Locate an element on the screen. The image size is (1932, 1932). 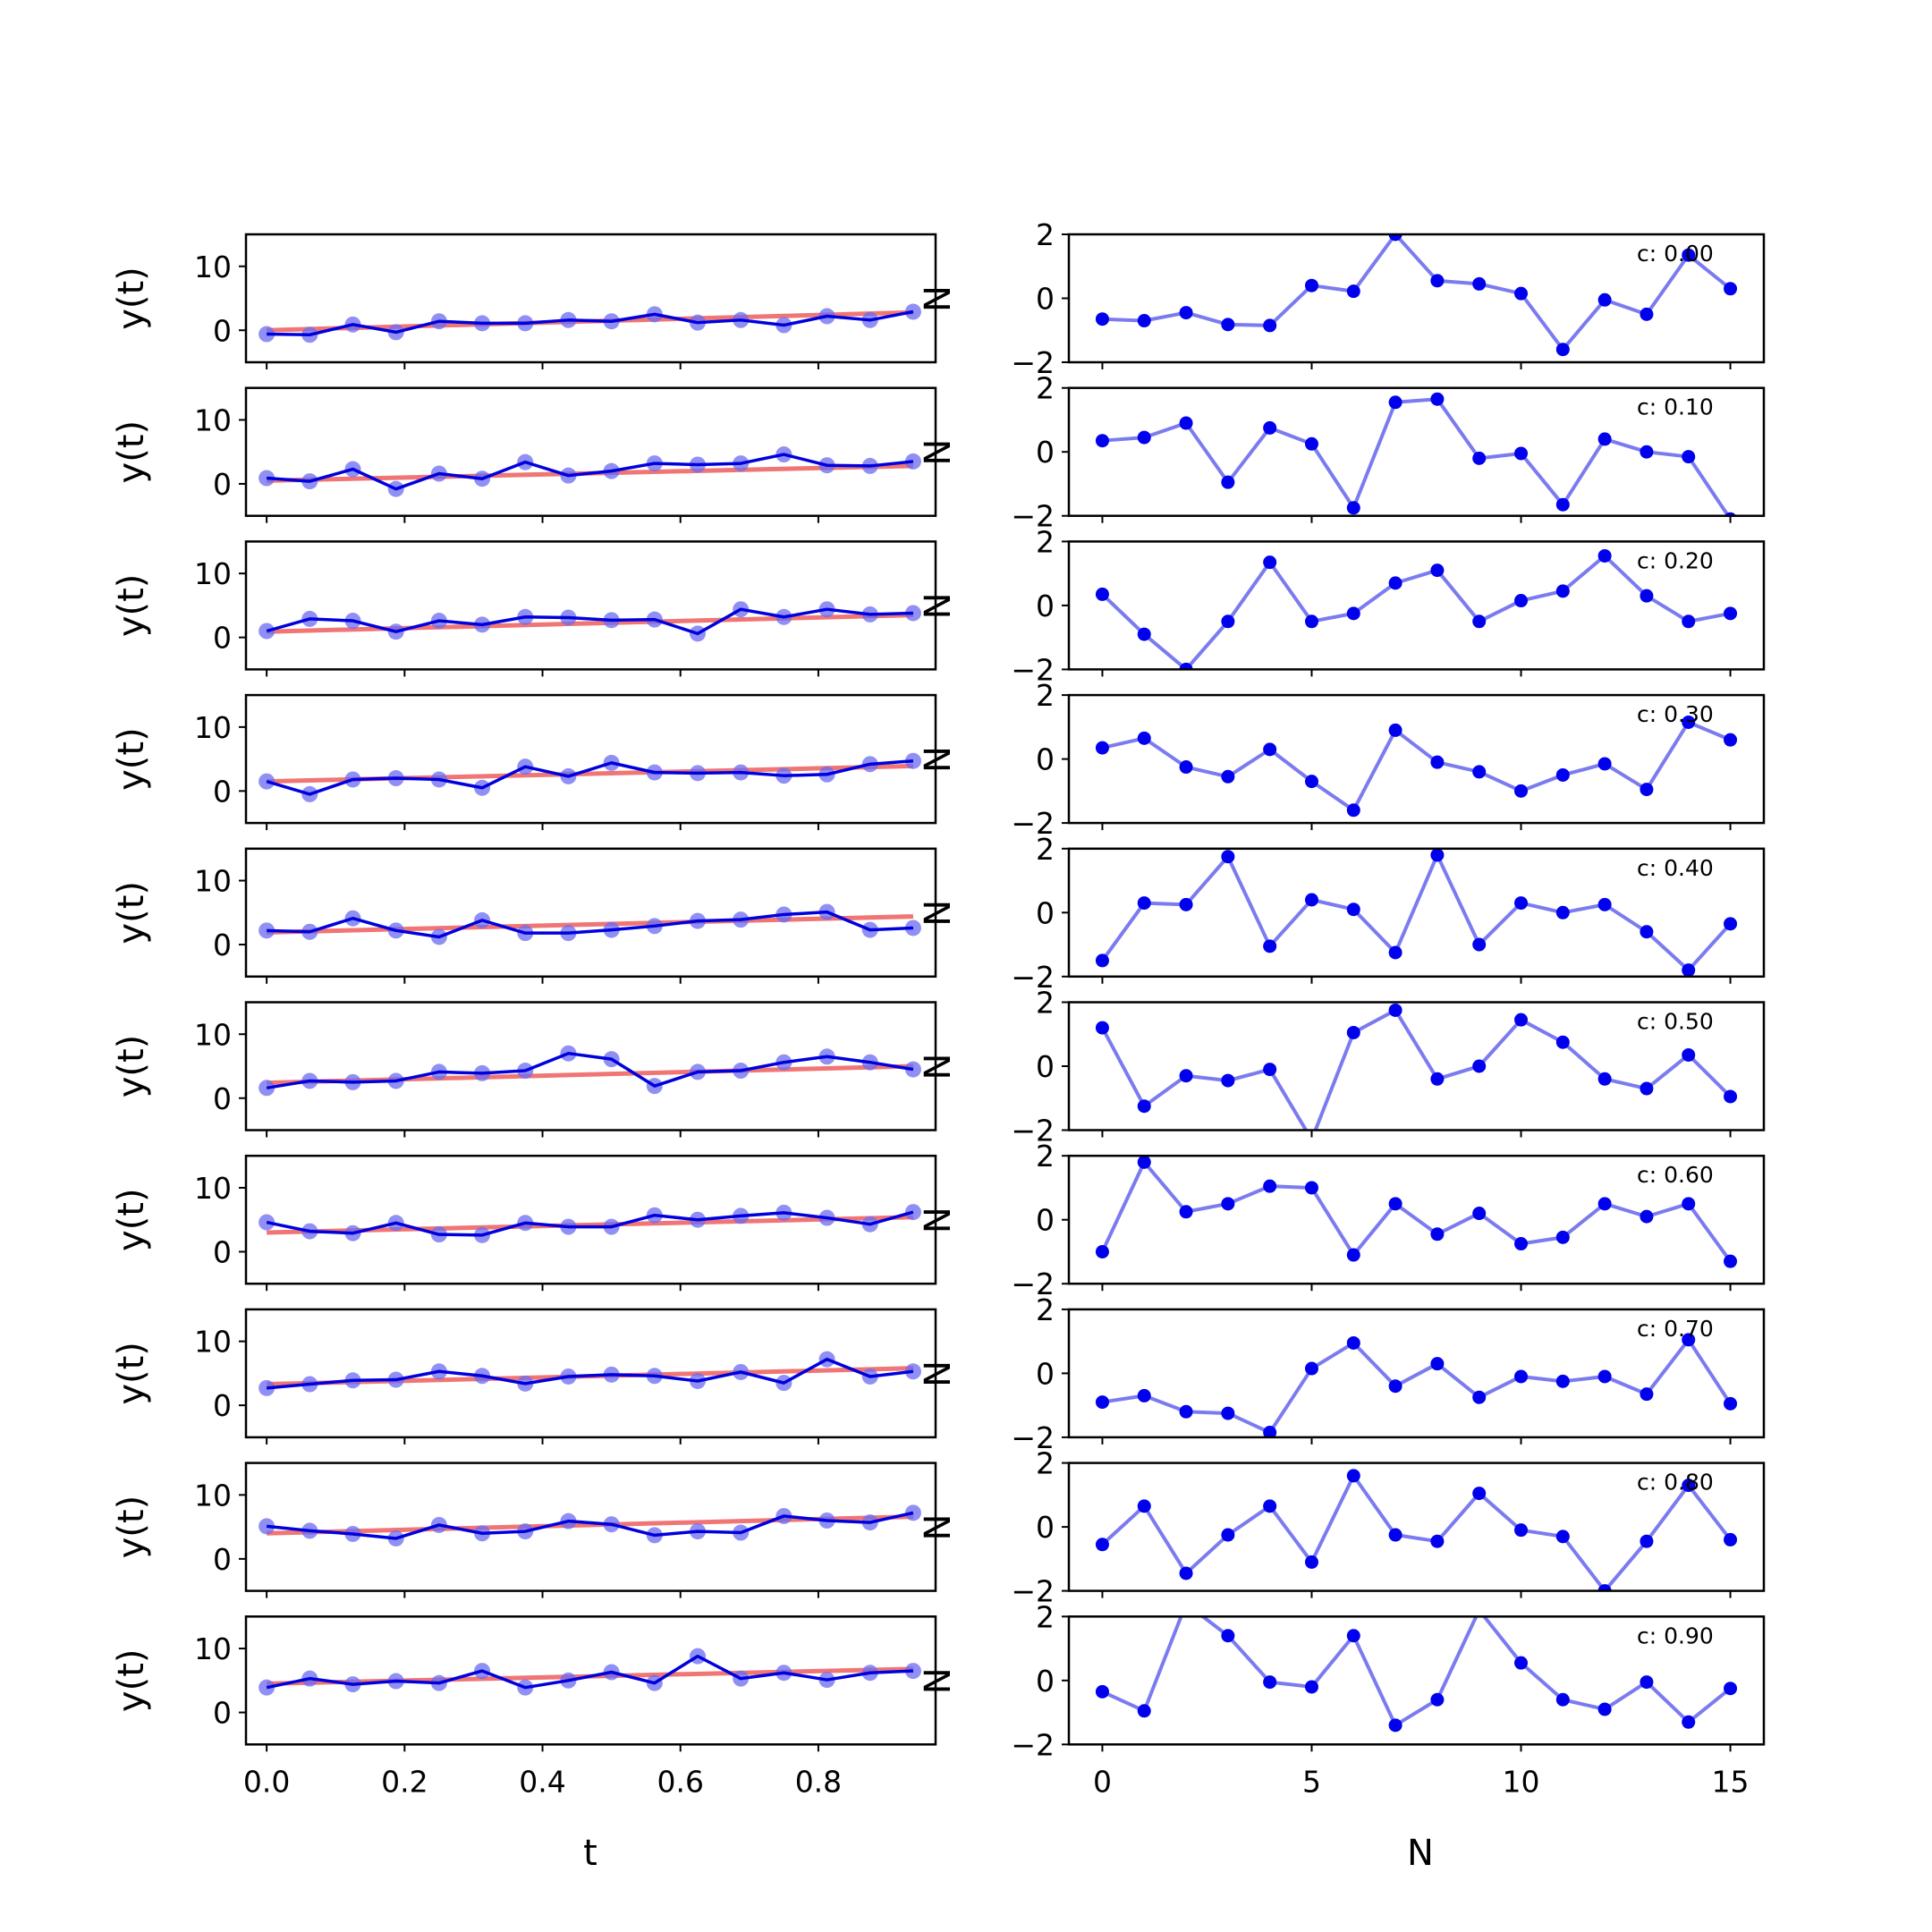
time-series-panel-9: 0 10 y(t) N 0.0 0.2 0.4 0.6 0.8 is located at coordinates (535, 1707).